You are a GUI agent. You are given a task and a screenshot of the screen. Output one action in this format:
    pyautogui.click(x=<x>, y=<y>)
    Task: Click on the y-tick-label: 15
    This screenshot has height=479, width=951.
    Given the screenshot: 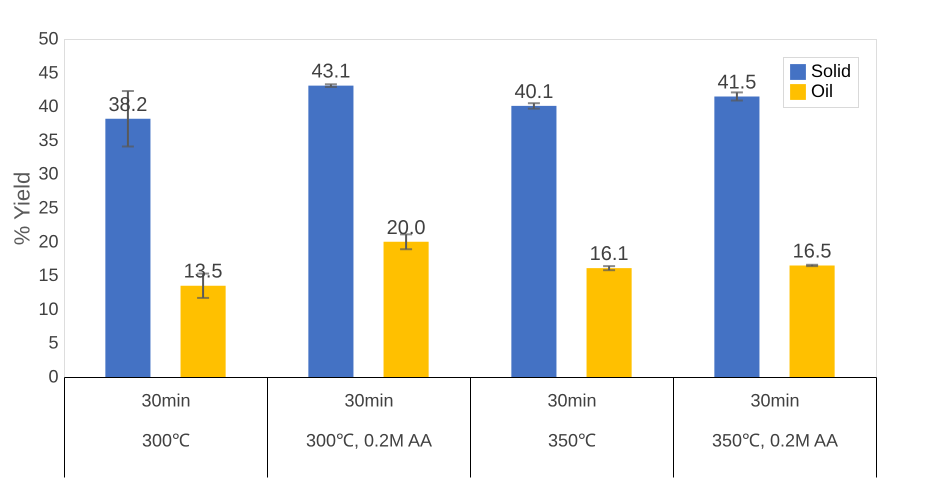 What is the action you would take?
    pyautogui.click(x=48, y=275)
    